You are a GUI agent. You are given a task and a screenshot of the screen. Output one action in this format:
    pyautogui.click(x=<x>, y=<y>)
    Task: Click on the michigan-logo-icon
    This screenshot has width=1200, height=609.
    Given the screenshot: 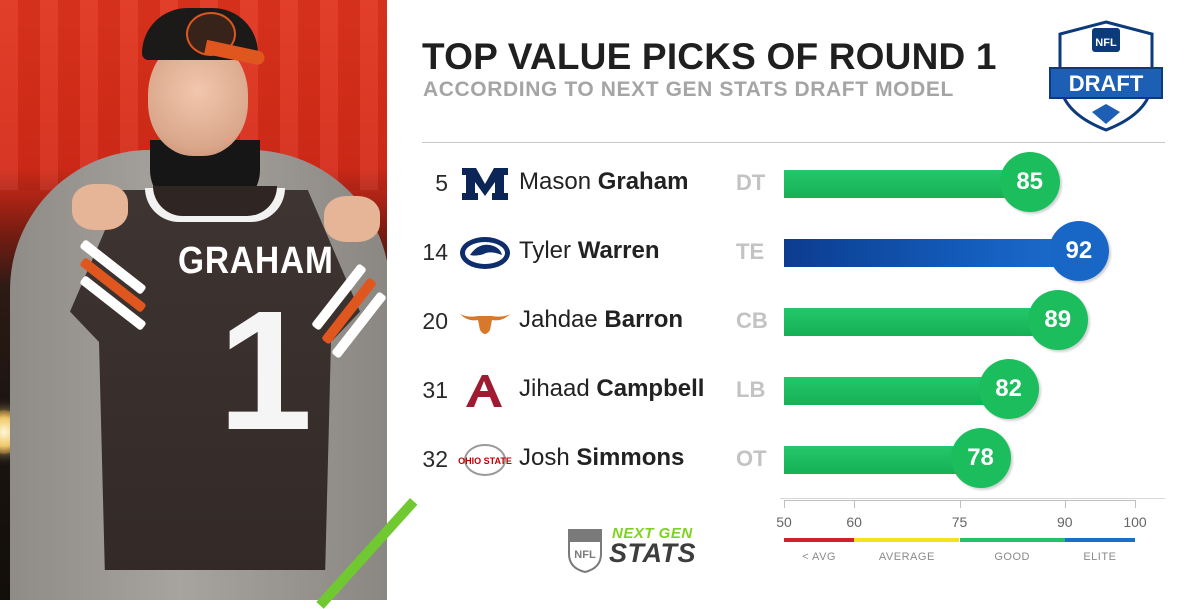 What is the action you would take?
    pyautogui.click(x=485, y=184)
    